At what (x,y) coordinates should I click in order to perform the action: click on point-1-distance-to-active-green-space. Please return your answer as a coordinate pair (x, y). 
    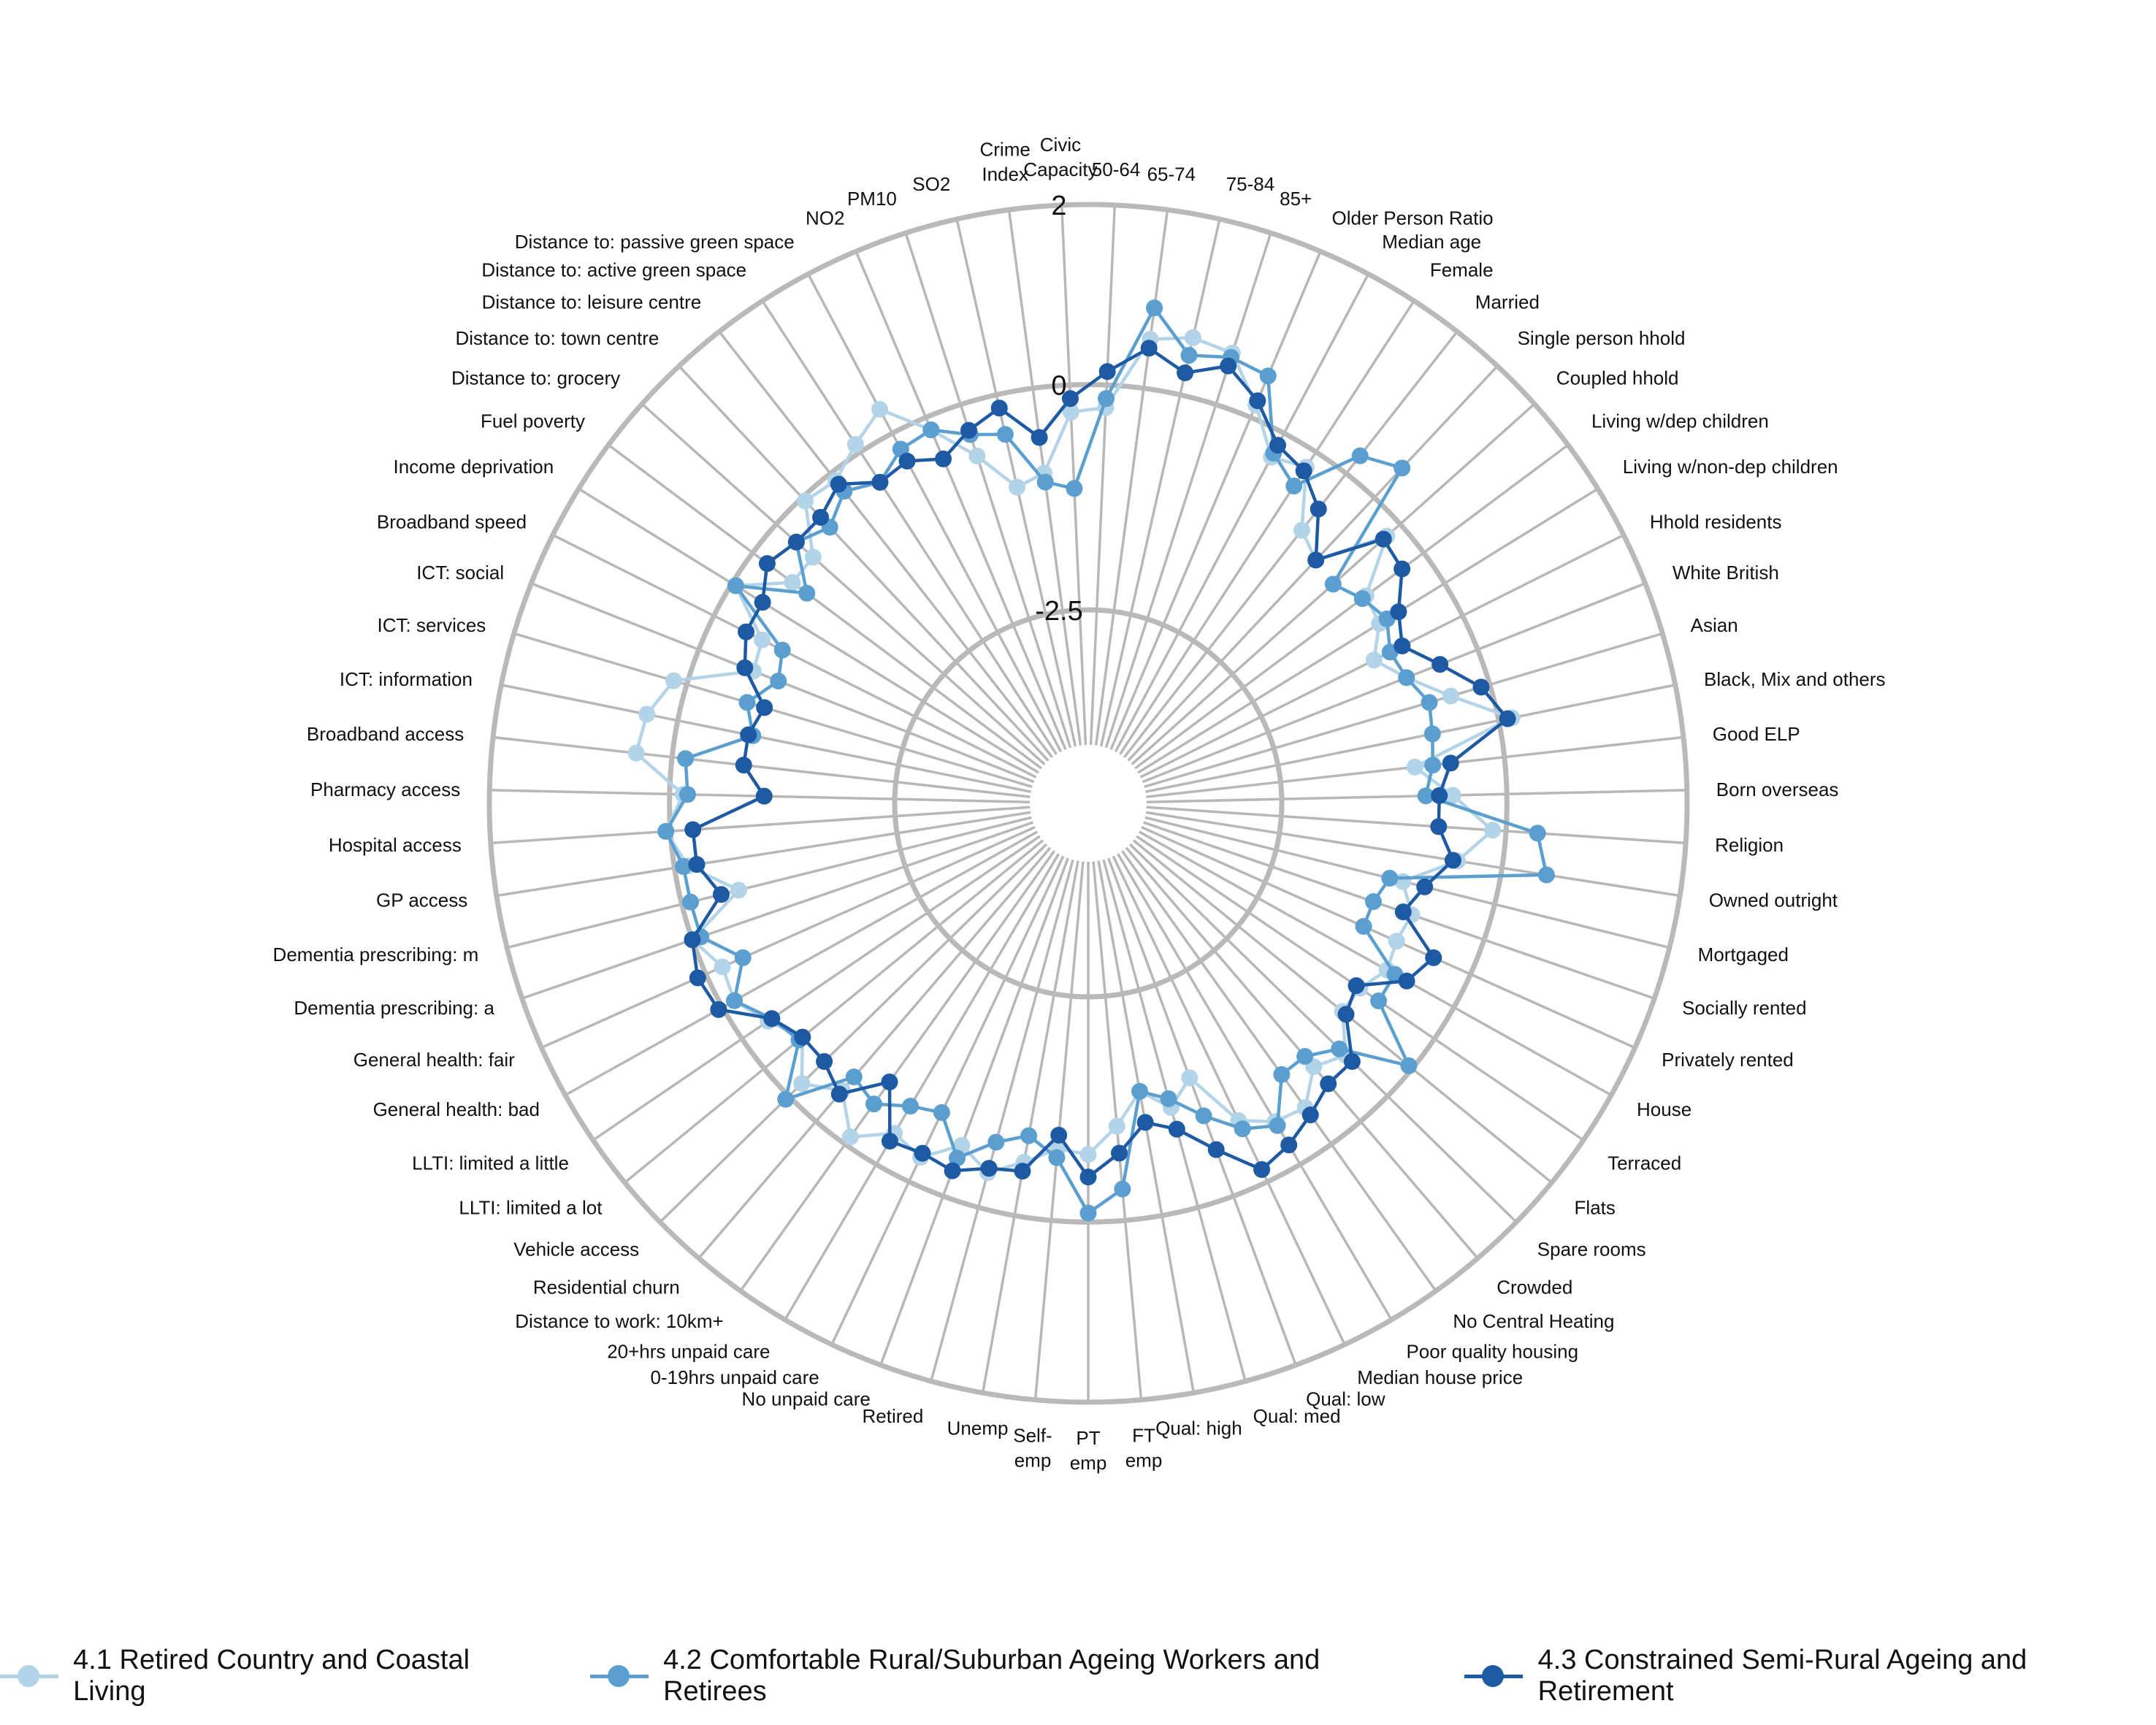
    Looking at the image, I should click on (855, 445).